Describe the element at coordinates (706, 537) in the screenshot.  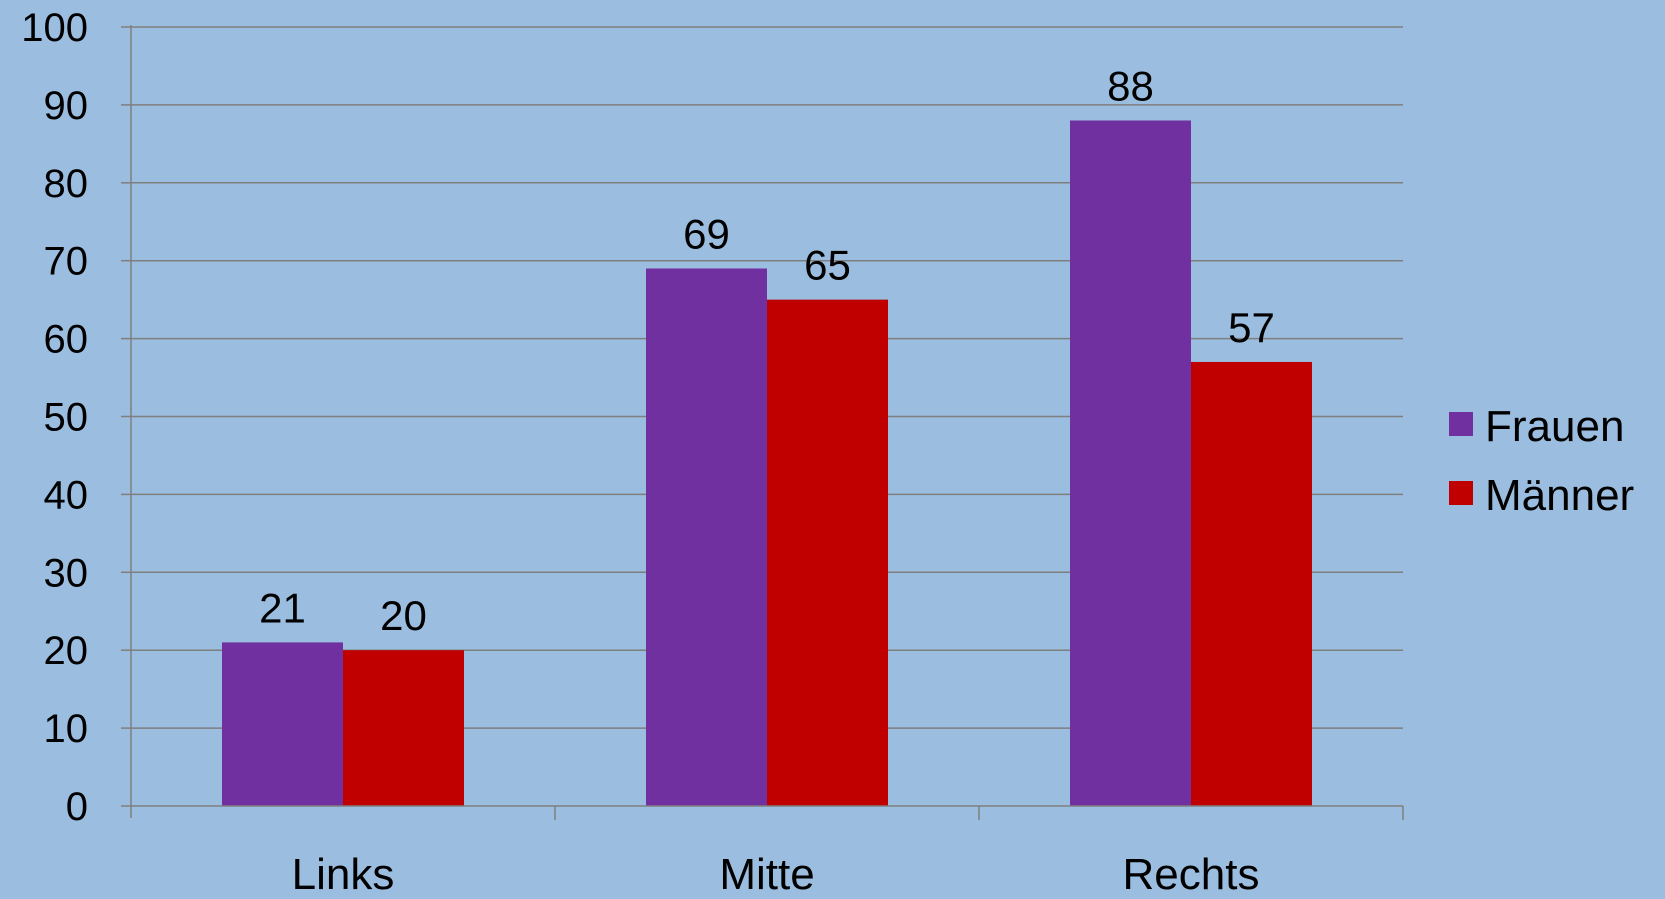
I see `bar-frauen-mitte` at that location.